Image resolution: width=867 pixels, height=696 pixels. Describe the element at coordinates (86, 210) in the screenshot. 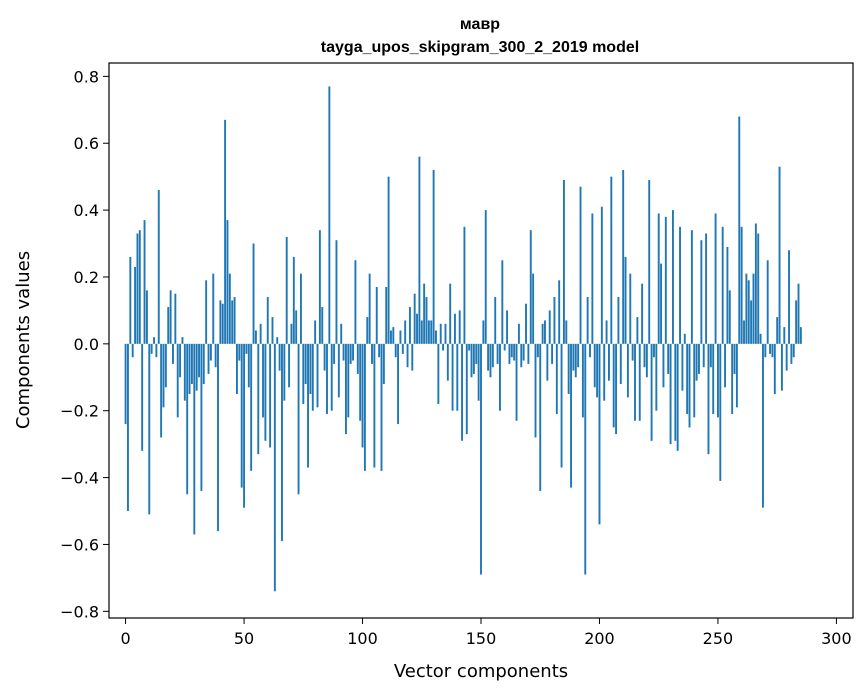

I see `y-tick-label: 0.4` at that location.